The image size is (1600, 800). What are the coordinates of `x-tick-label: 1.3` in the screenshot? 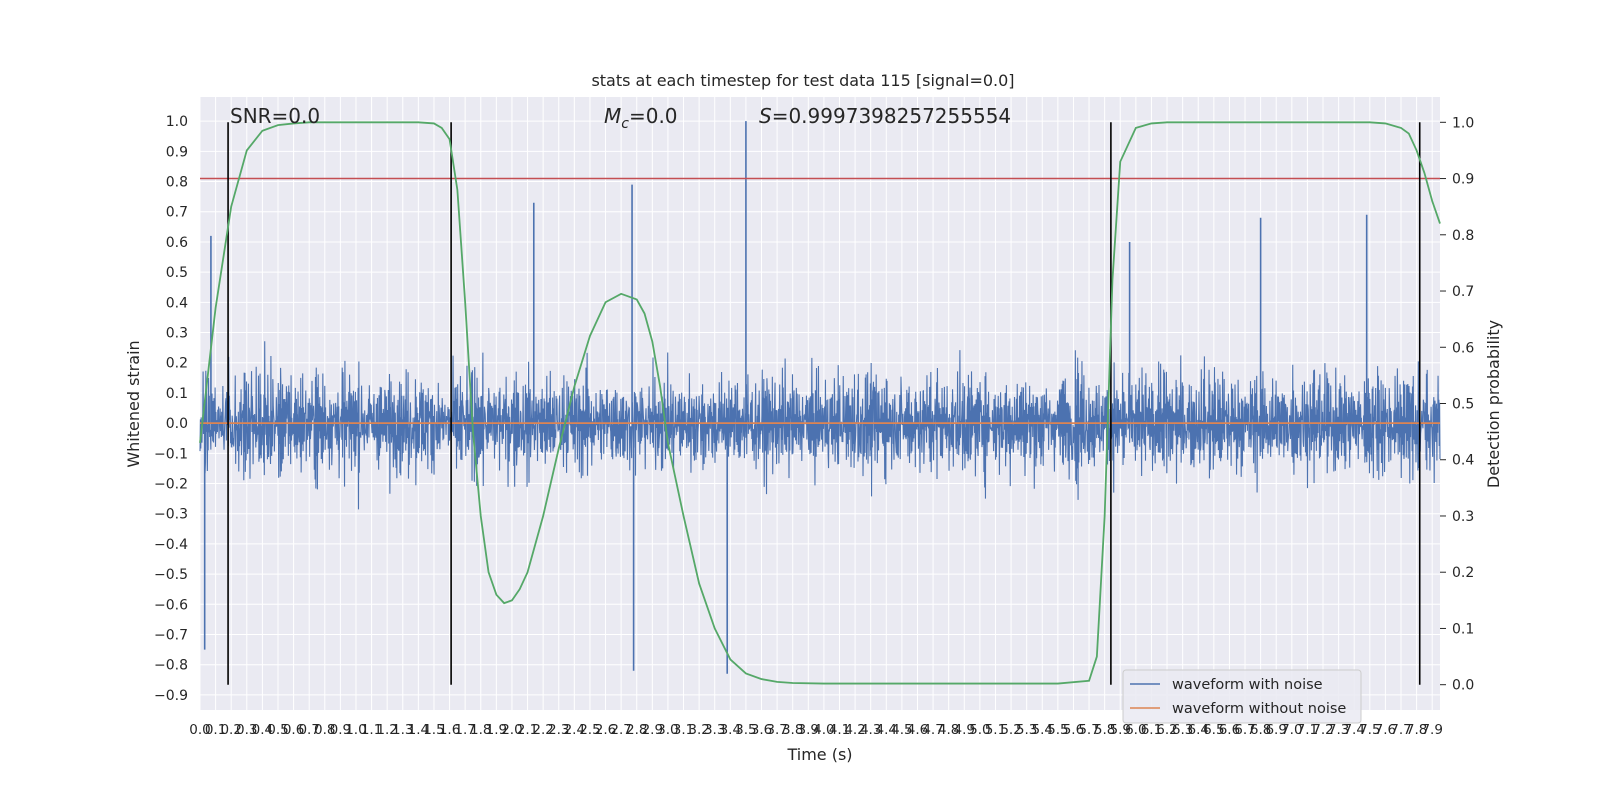 It's located at (402, 730).